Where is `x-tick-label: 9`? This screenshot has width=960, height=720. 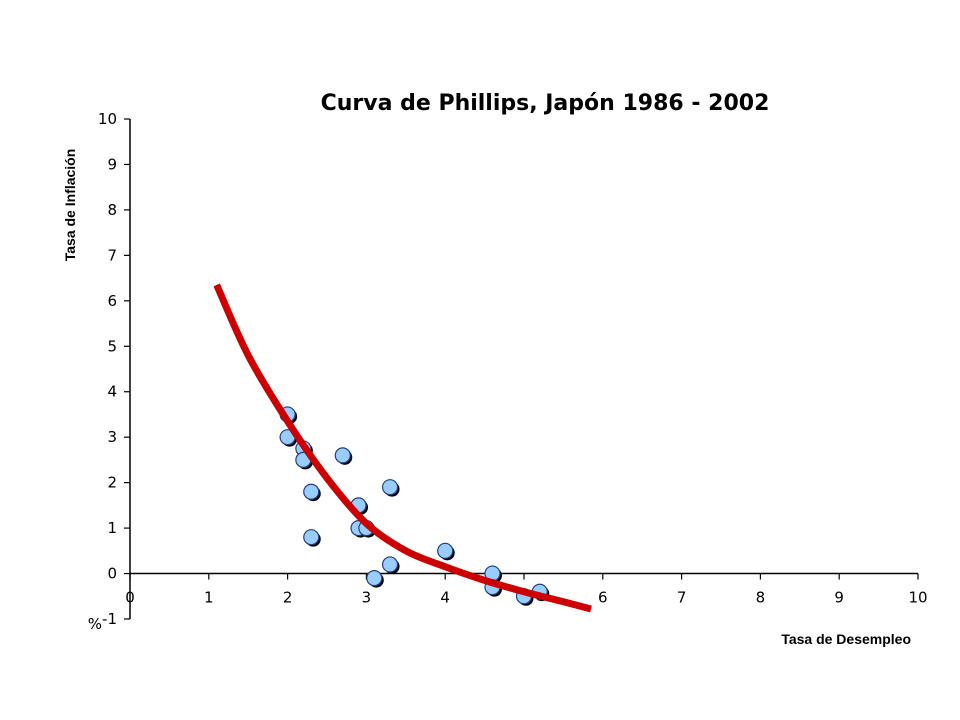 x-tick-label: 9 is located at coordinates (839, 598).